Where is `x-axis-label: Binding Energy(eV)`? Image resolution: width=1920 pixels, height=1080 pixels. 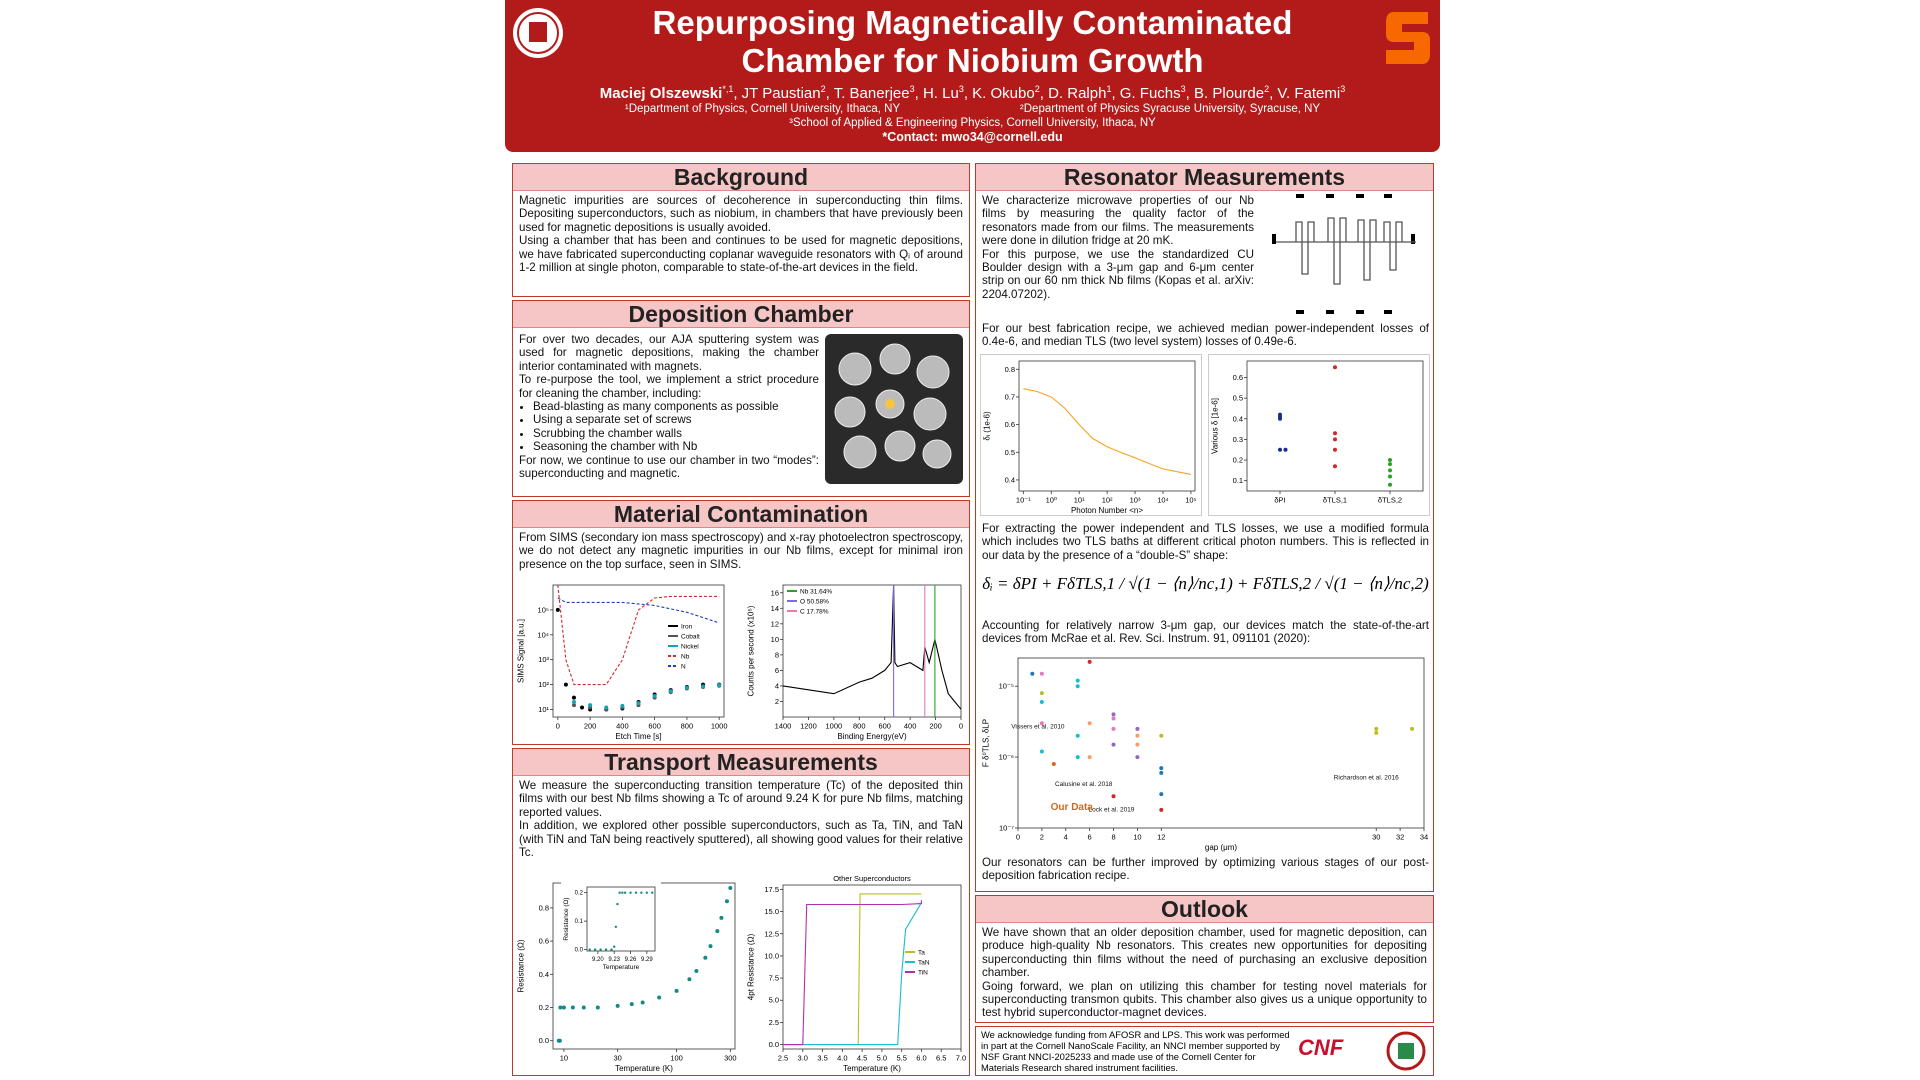 x-axis-label: Binding Energy(eV) is located at coordinates (872, 736).